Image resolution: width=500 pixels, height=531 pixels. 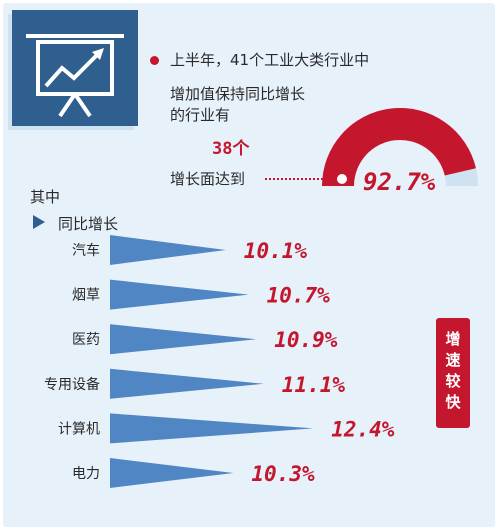 What do you see at coordinates (299, 296) in the screenshot?
I see `value-label: 10.7%` at bounding box center [299, 296].